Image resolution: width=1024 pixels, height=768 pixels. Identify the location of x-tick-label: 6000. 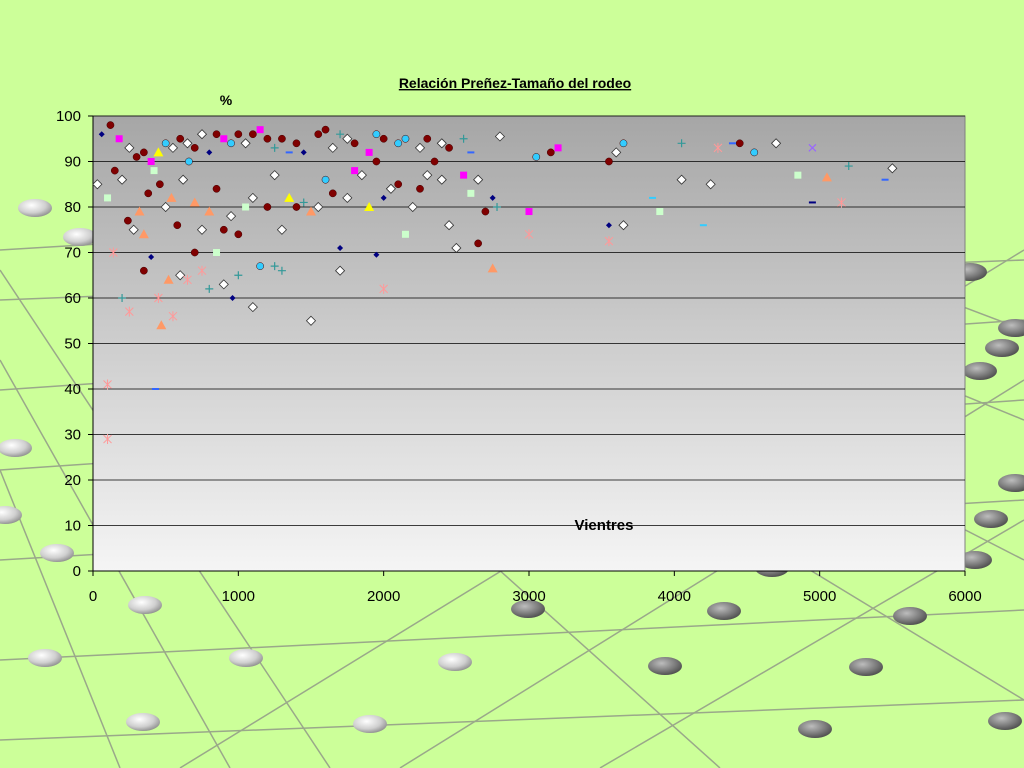
(964, 596).